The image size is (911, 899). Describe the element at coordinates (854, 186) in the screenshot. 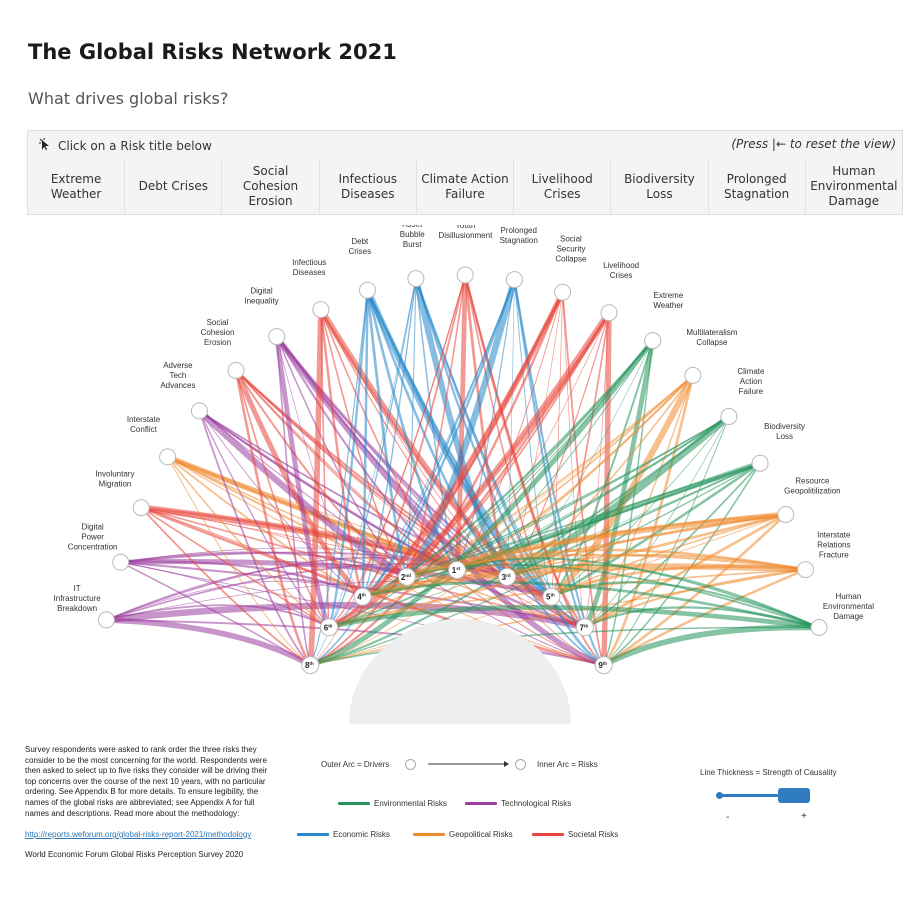

I see `risk-button-human-environmental-damage: Human Environmental Damage` at that location.